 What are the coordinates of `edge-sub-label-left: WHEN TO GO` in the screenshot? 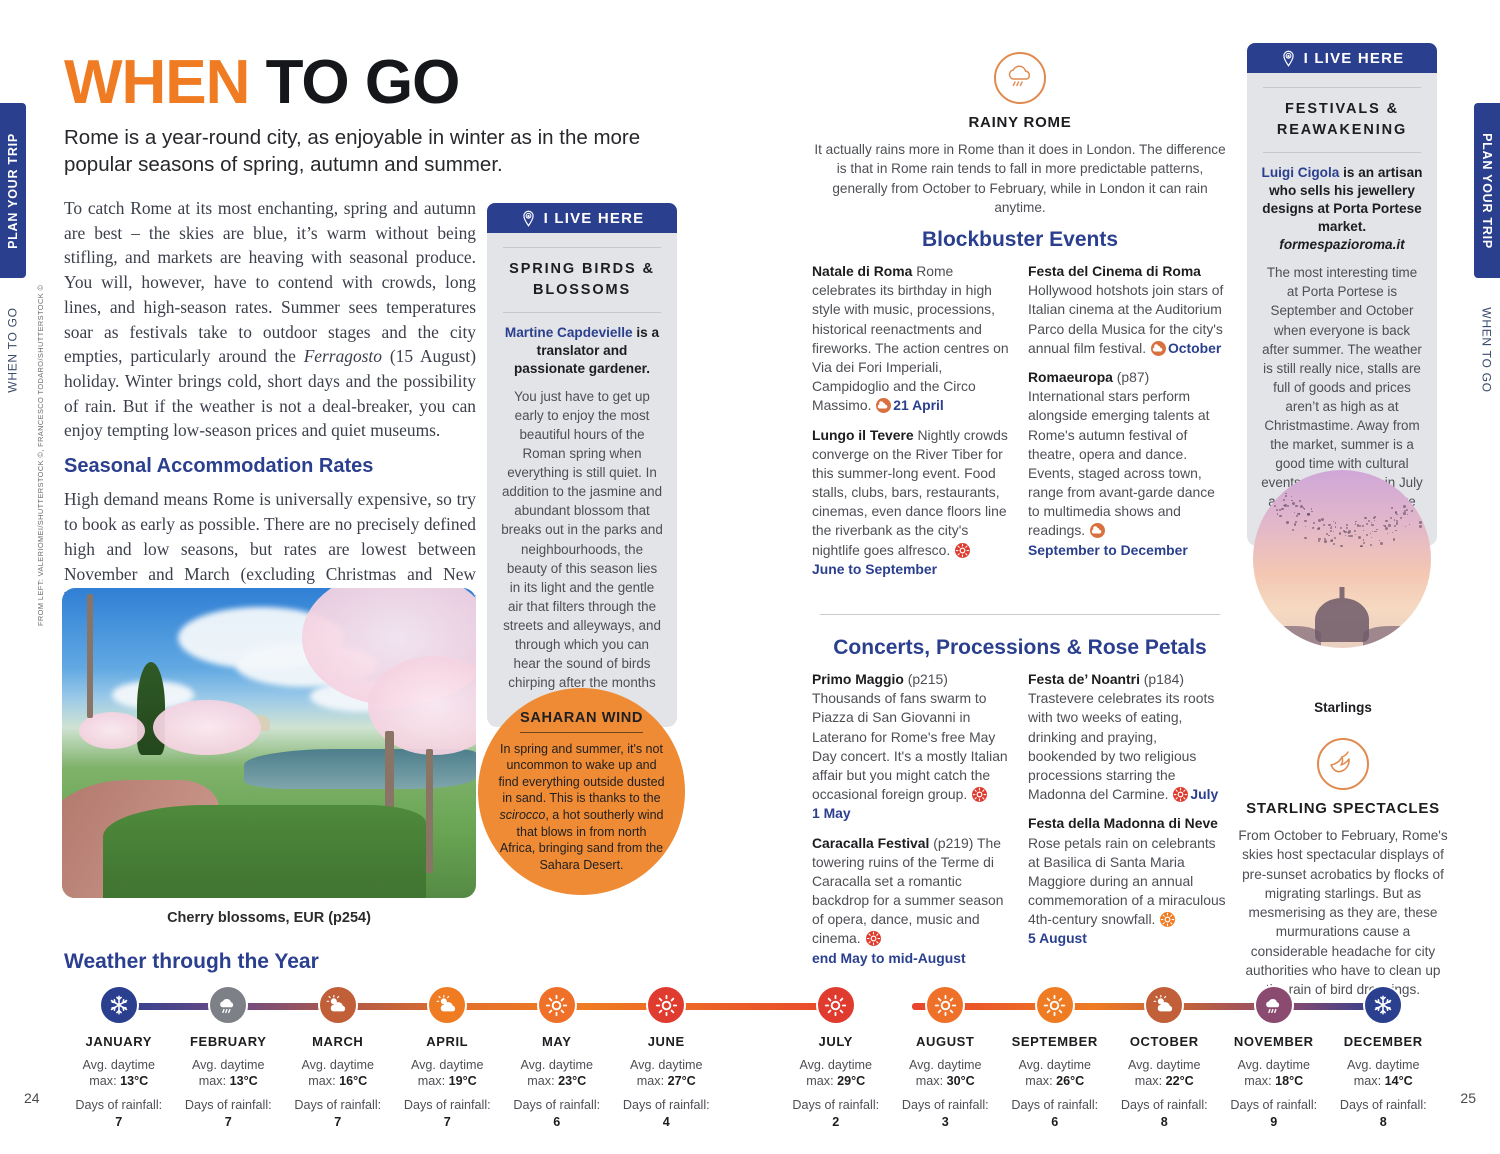 It's located at (13, 350).